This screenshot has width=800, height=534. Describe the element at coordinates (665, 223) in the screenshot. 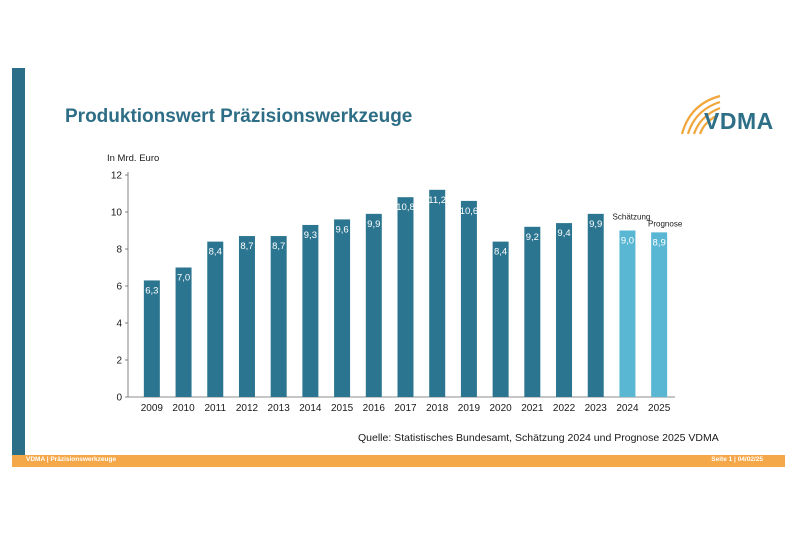

I see `bar-annotation: Prognose` at that location.